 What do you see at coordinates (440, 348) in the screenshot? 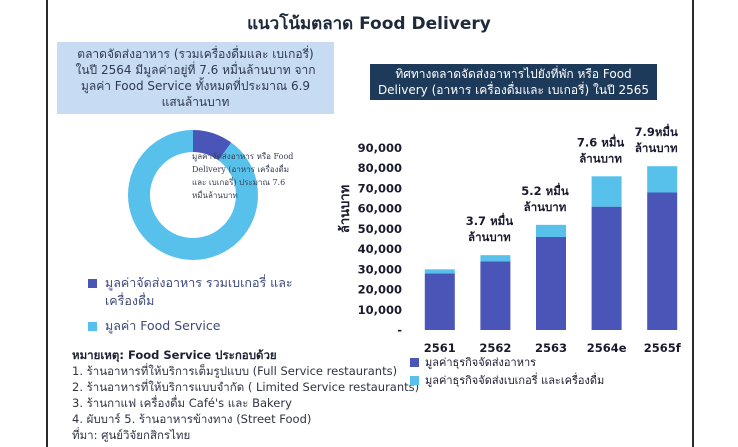
I see `x-tick-label: 2561` at bounding box center [440, 348].